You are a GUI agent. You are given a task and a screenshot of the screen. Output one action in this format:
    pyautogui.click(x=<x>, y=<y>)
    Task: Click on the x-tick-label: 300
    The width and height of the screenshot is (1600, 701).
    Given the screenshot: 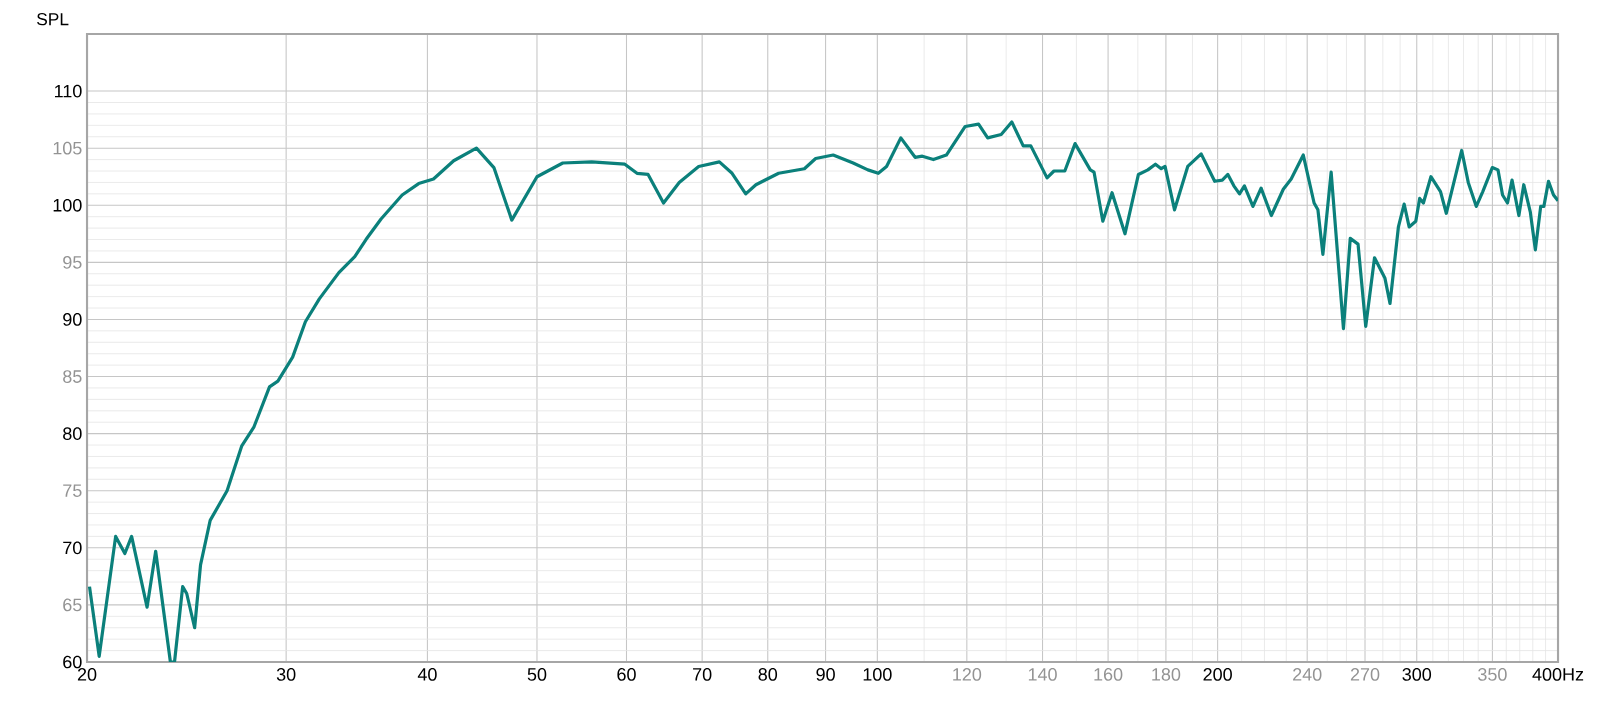 What is the action you would take?
    pyautogui.click(x=1417, y=674)
    